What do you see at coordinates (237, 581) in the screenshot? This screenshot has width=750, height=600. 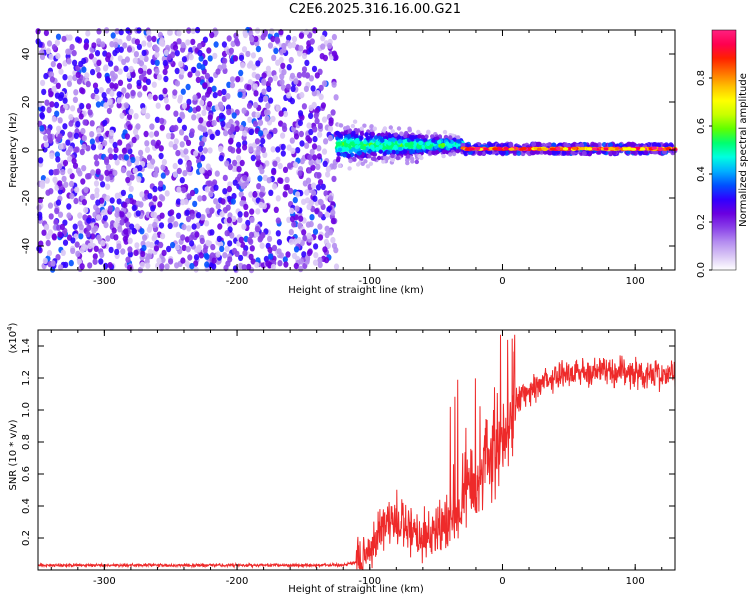 I see `x-tick-label: -200` at bounding box center [237, 581].